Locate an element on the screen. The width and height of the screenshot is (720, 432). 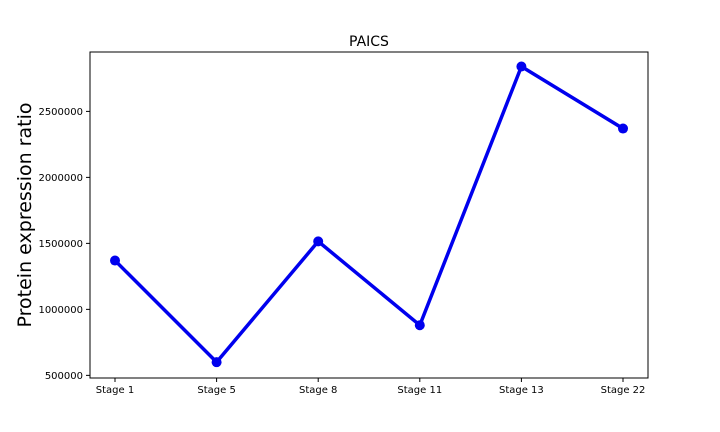
y-tick-label: 500000 is located at coordinates (64, 376).